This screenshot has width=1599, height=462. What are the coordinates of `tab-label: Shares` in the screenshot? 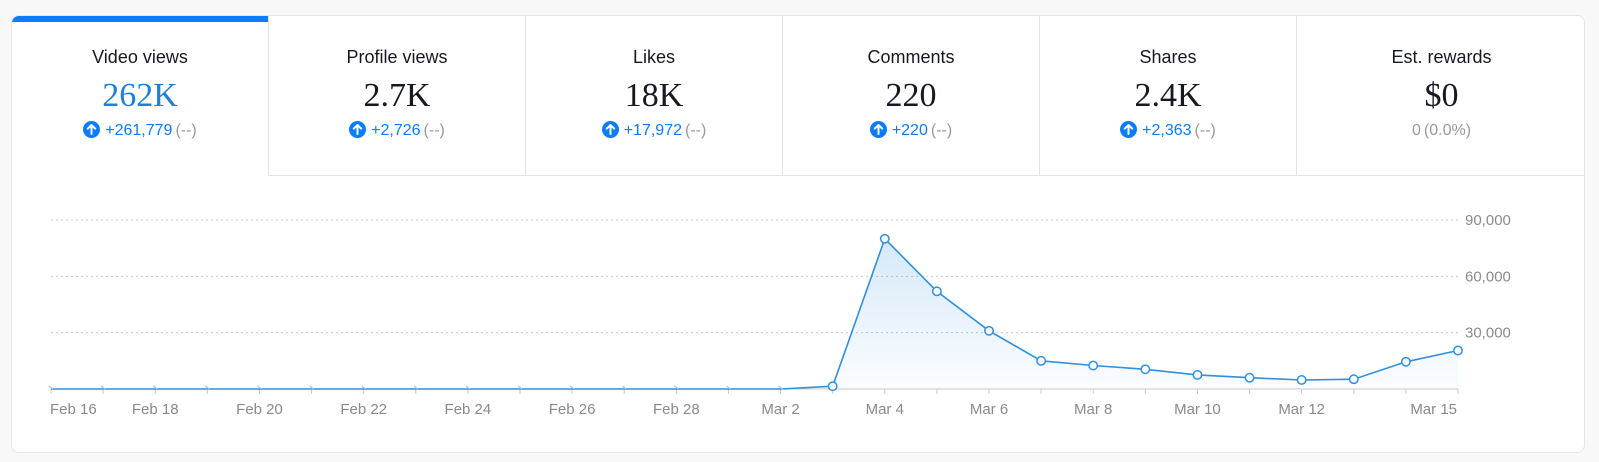 It's located at (1168, 57).